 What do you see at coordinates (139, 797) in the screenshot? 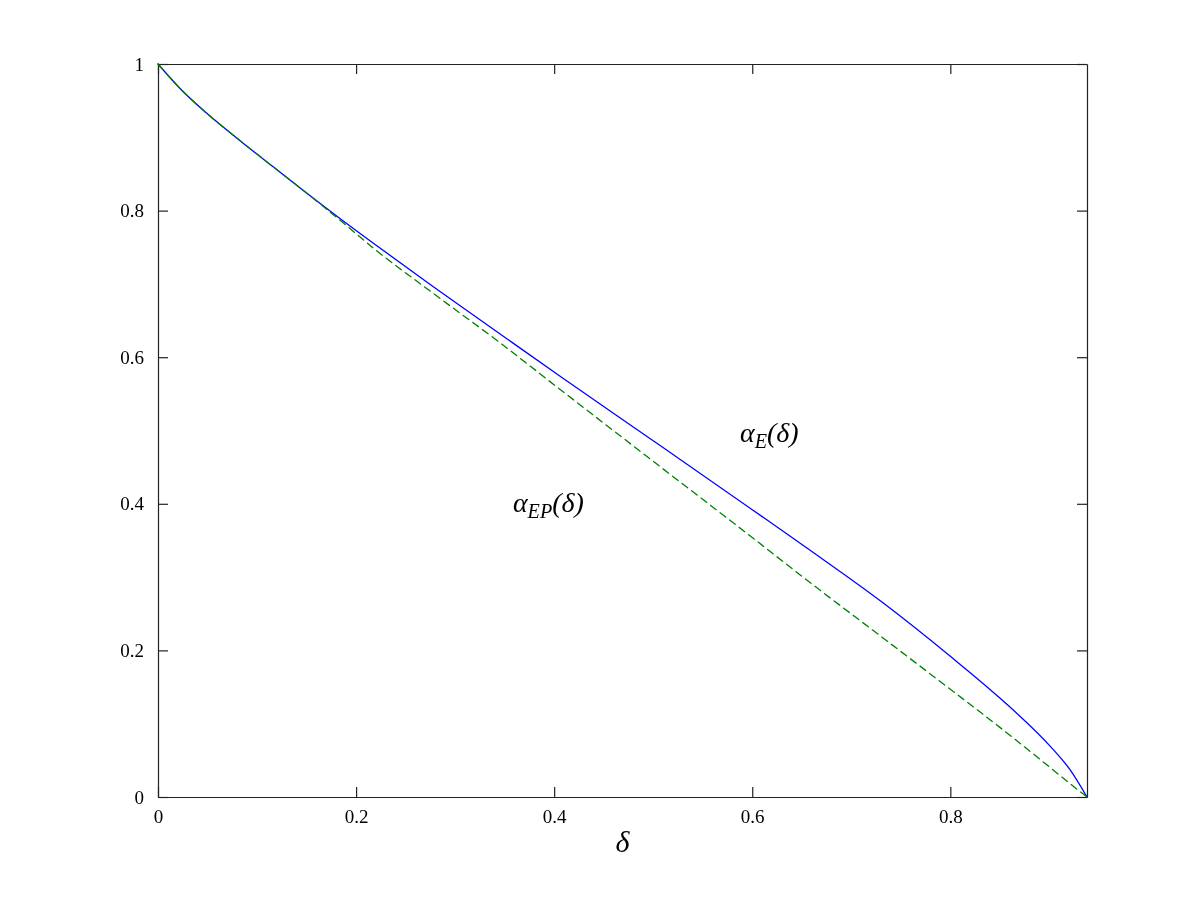
I see `y-tick-label: 0` at bounding box center [139, 797].